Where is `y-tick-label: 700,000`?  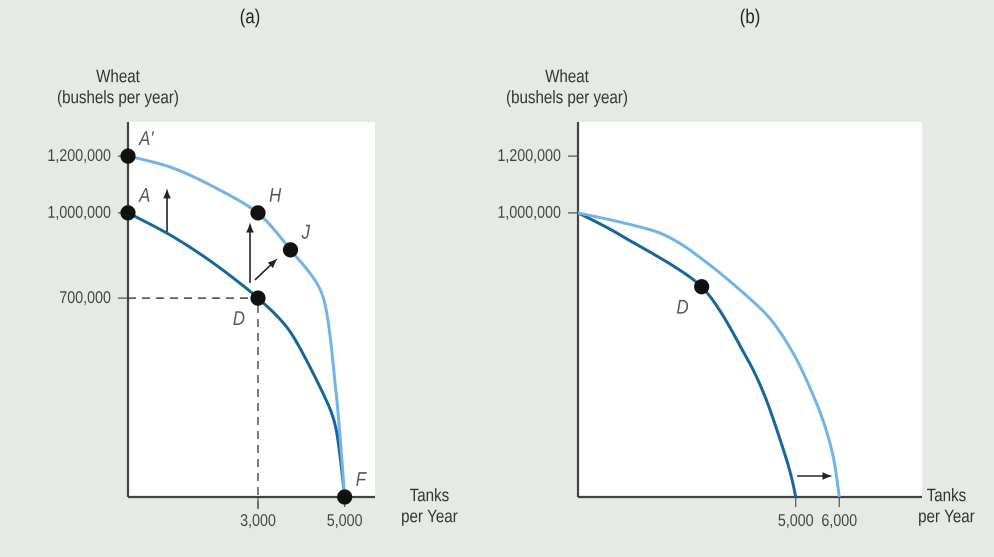 y-tick-label: 700,000 is located at coordinates (85, 298).